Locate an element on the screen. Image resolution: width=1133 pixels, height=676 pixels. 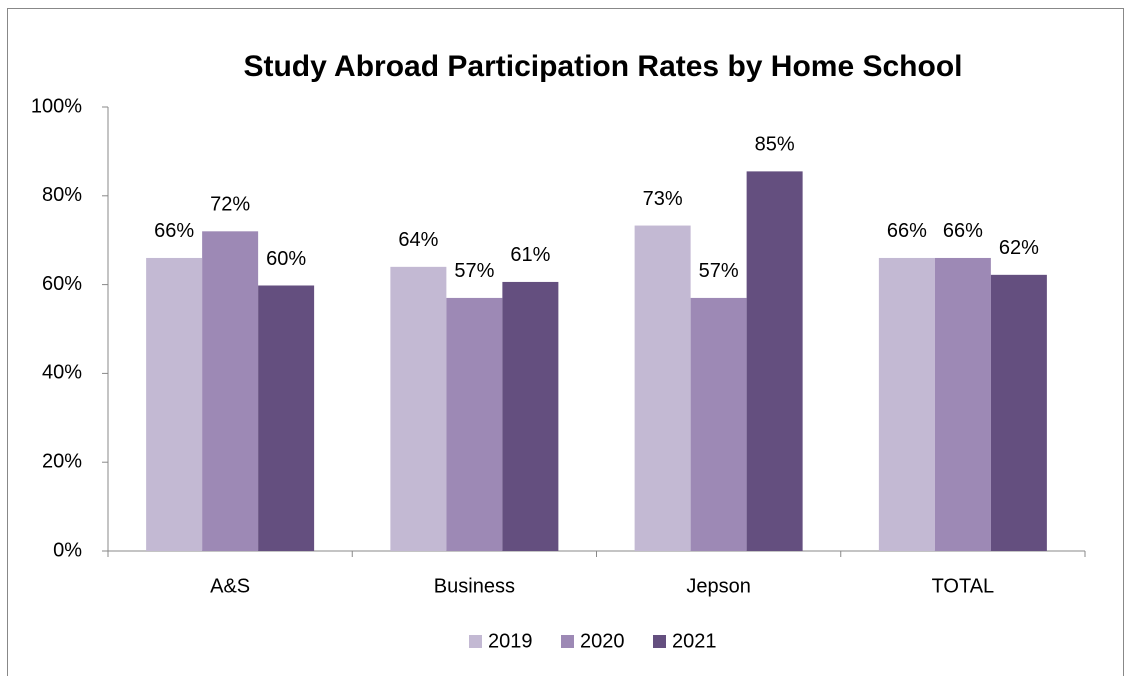
x-tick-label: TOTAL is located at coordinates (963, 586).